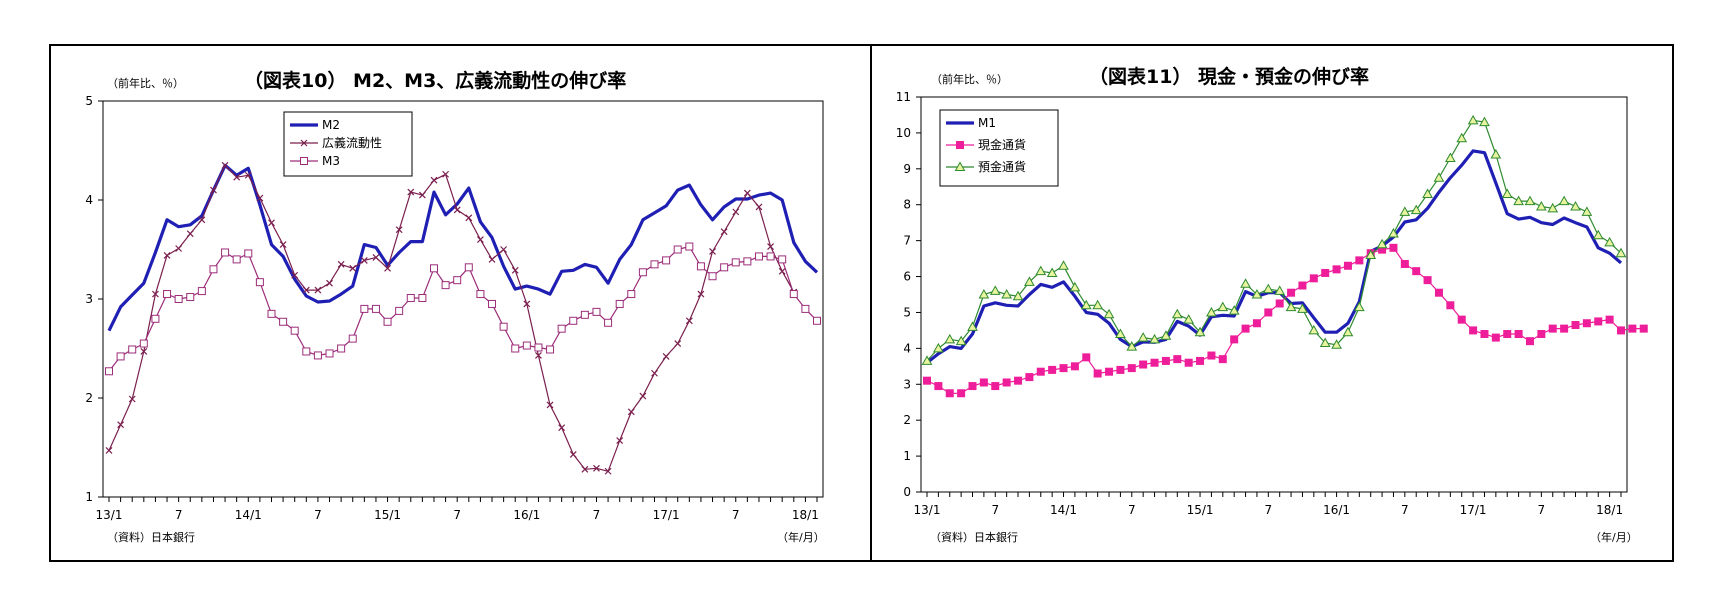 The width and height of the screenshot is (1716, 598). What do you see at coordinates (1002, 166) in the screenshot?
I see `legend-label: 預金通貨` at bounding box center [1002, 166].